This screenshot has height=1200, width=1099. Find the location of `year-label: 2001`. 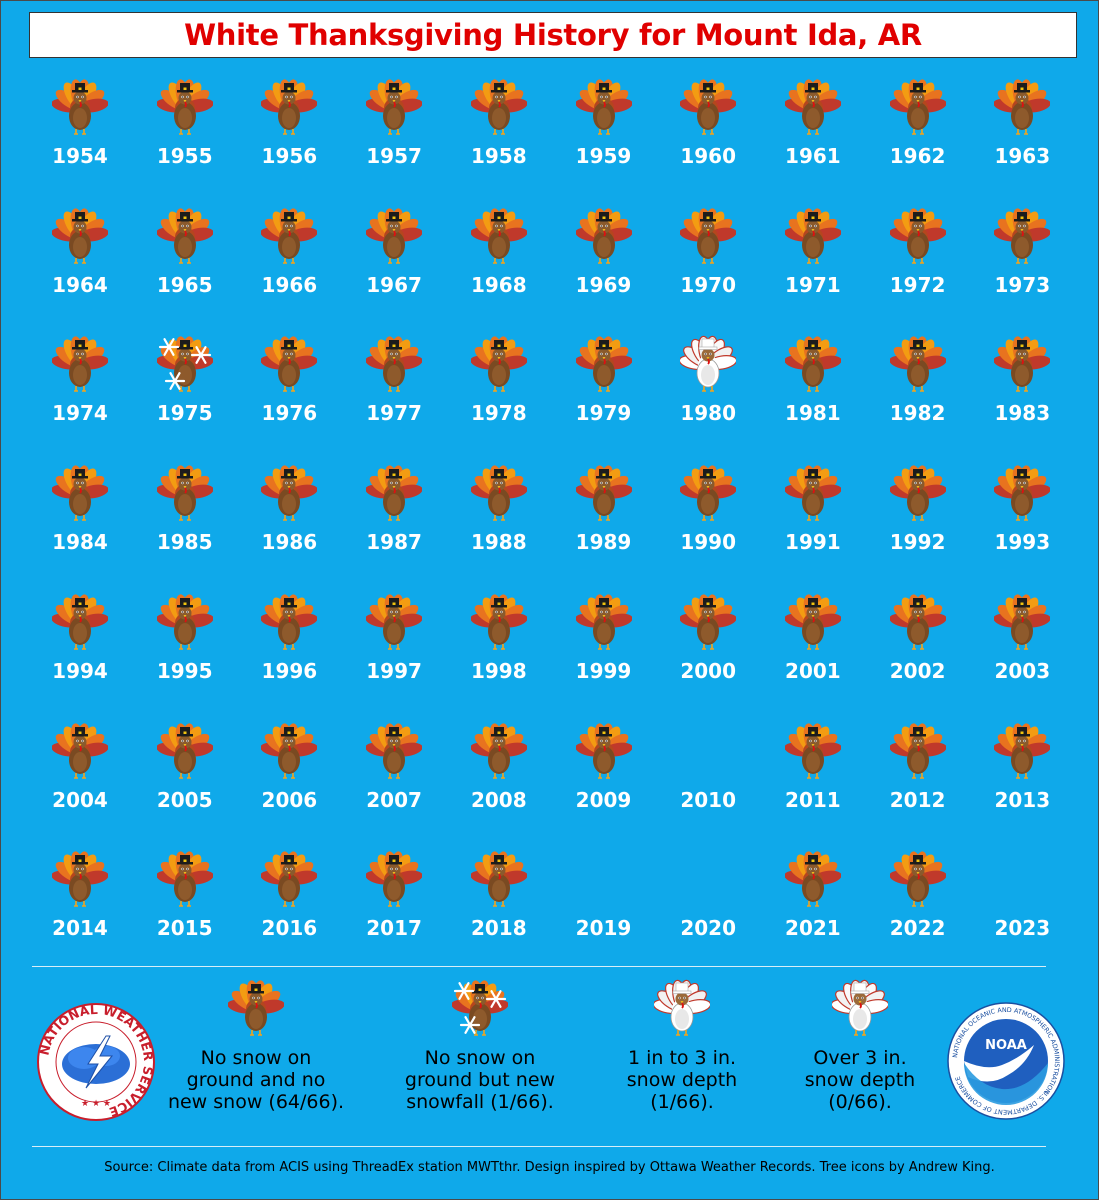

year-label: 2001 is located at coordinates (813, 670).